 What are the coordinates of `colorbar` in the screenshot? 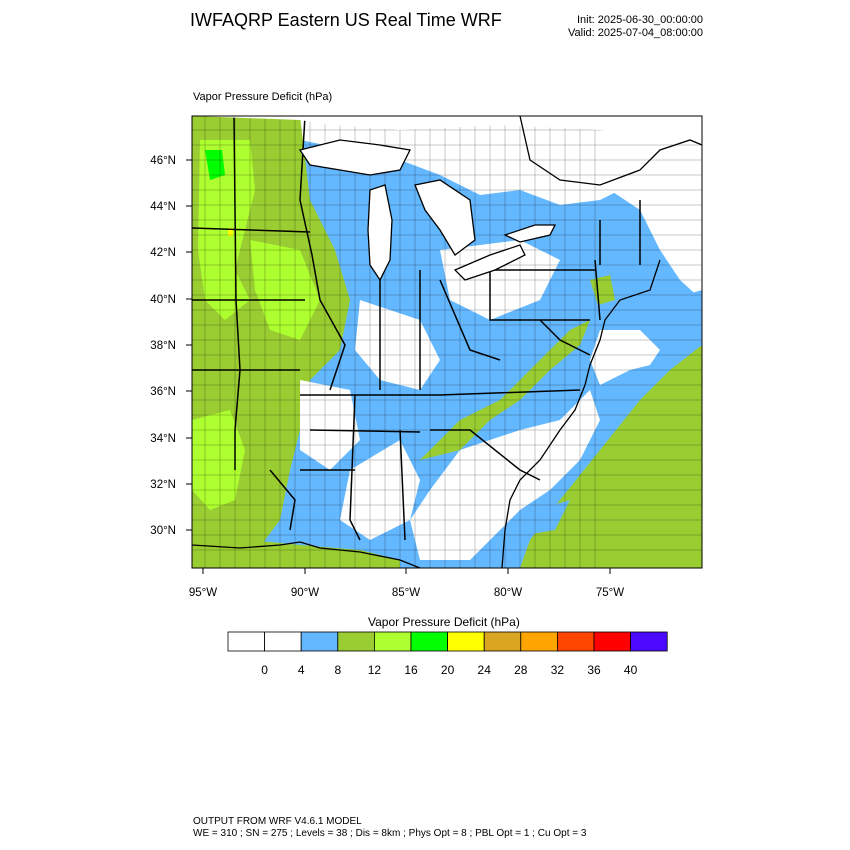 It's located at (447, 641).